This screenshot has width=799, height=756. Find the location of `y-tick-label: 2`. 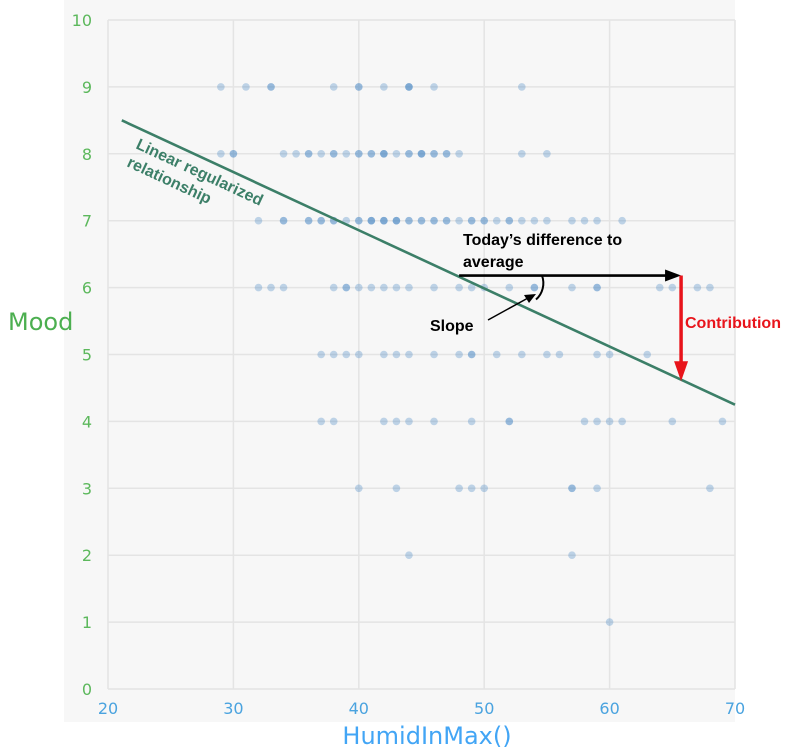

y-tick-label: 2 is located at coordinates (87, 555).